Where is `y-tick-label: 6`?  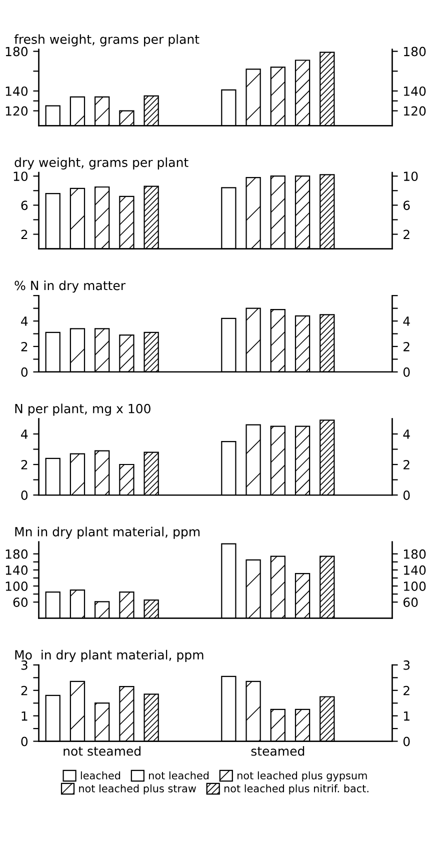
y-tick-label: 6 is located at coordinates (24, 205).